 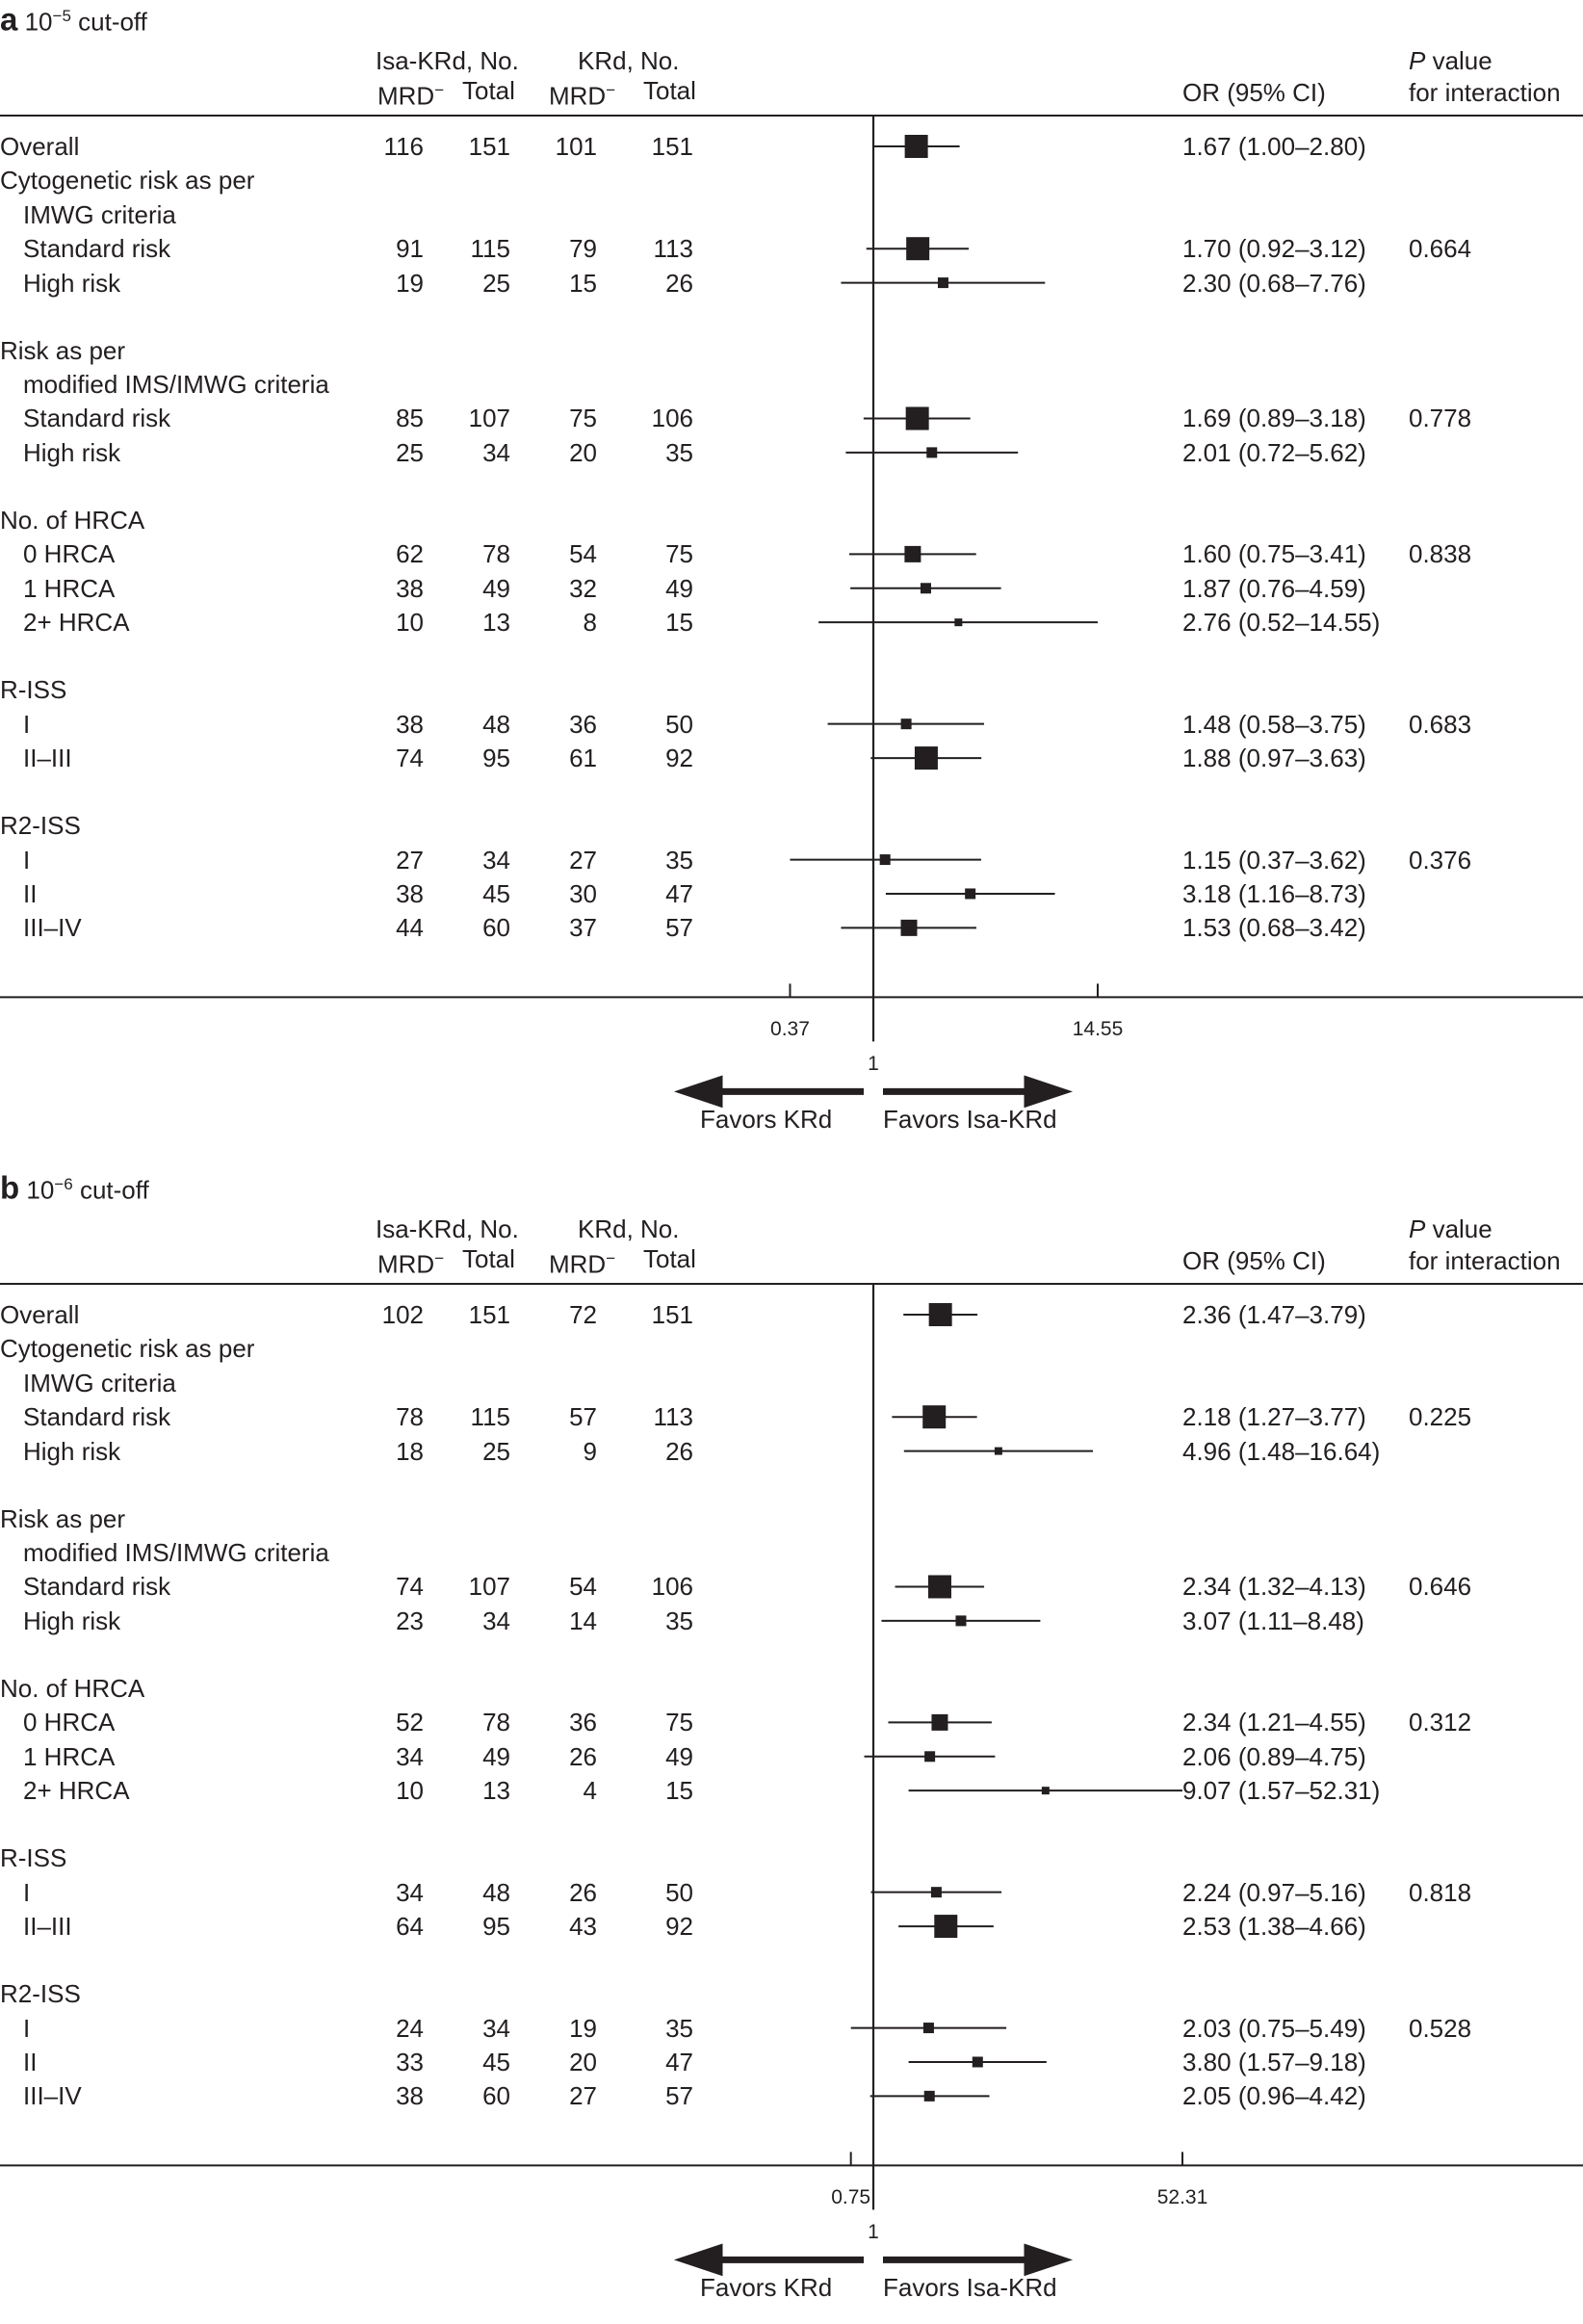 What do you see at coordinates (97, 419) in the screenshot?
I see `row-label: Standard risk` at bounding box center [97, 419].